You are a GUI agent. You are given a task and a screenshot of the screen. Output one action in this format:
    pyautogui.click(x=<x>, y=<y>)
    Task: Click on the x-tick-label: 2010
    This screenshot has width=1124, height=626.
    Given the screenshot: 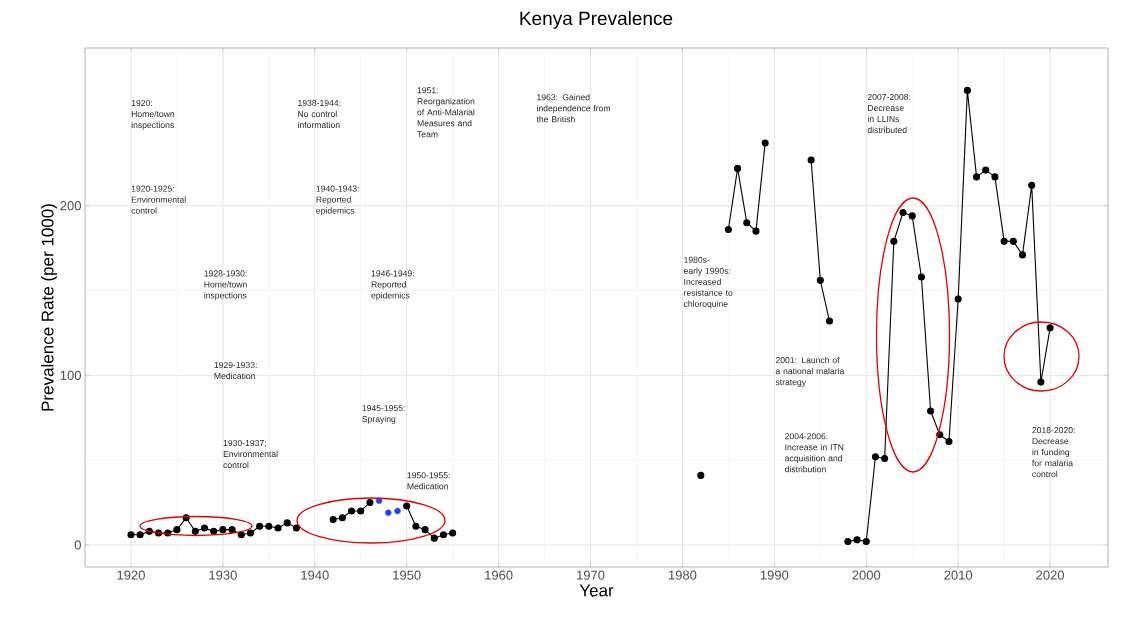 What is the action you would take?
    pyautogui.click(x=958, y=575)
    